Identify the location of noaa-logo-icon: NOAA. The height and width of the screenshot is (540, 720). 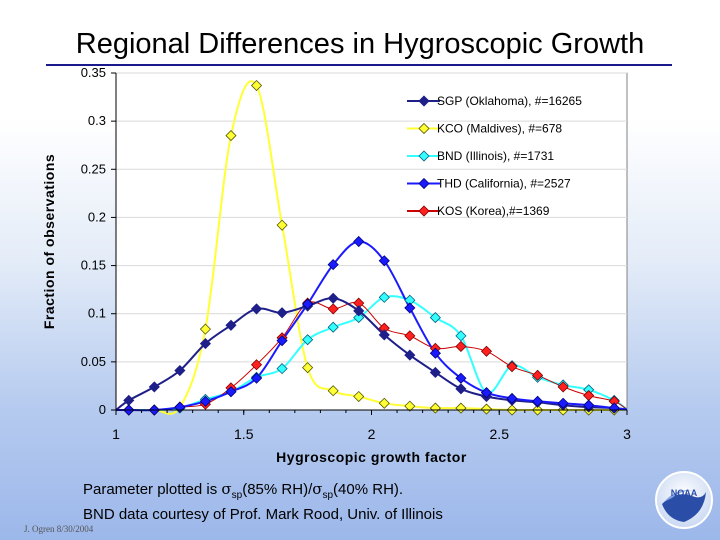
(684, 500).